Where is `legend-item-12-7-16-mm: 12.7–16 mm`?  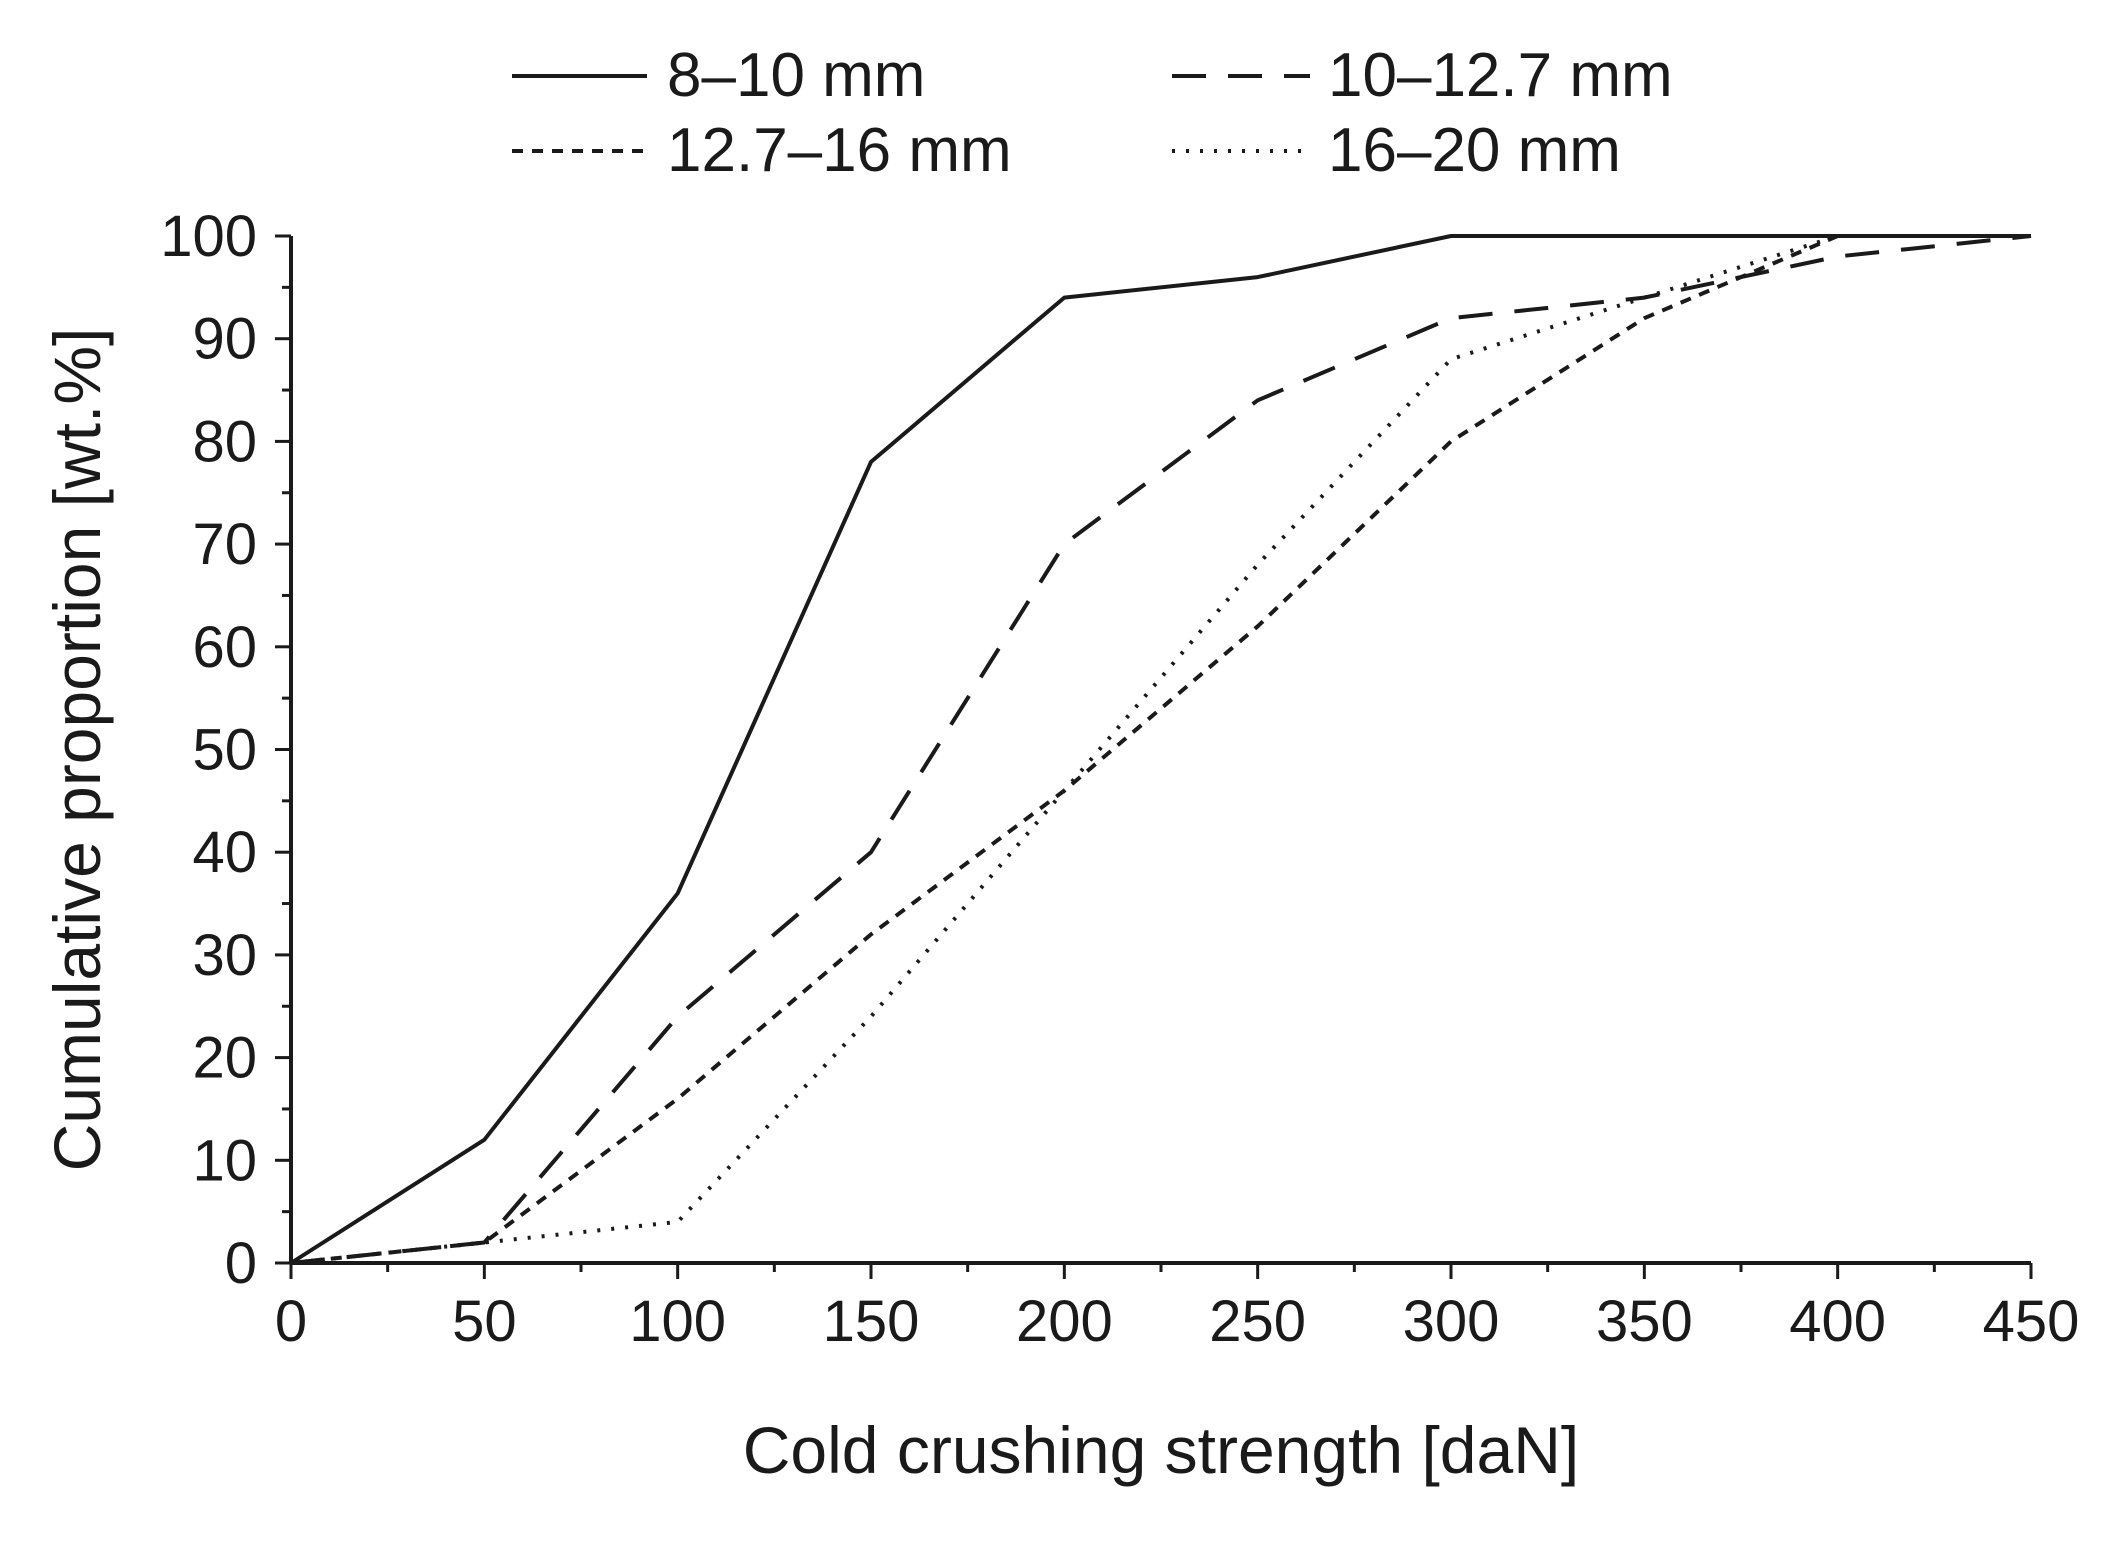
legend-item-12-7-16-mm: 12.7–16 mm is located at coordinates (762, 150).